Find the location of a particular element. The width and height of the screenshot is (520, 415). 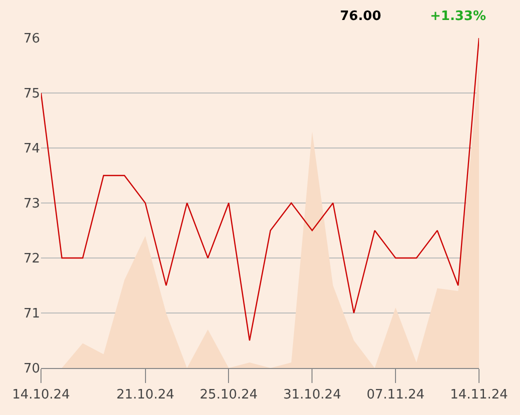

x-tick-label: 14.10.24 is located at coordinates (41, 395).